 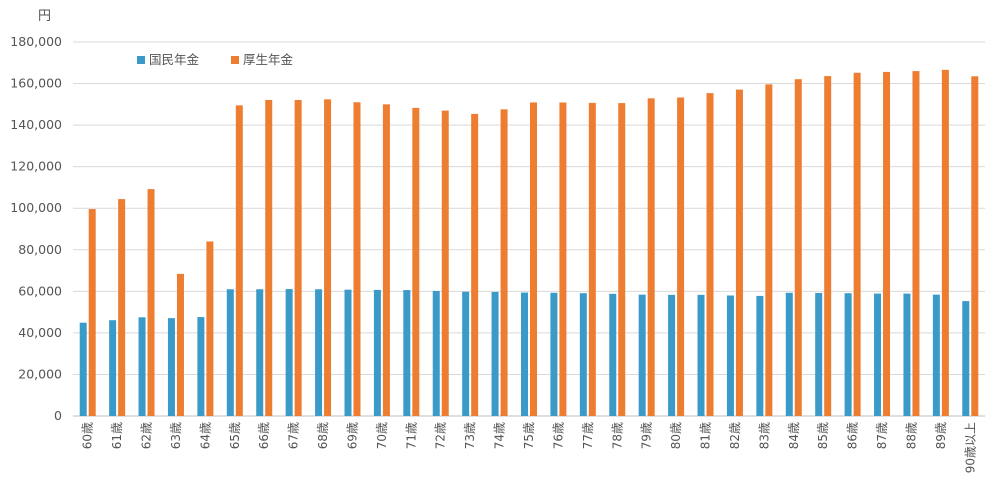 I want to click on x-tick-label: 60歳, so click(x=88, y=435).